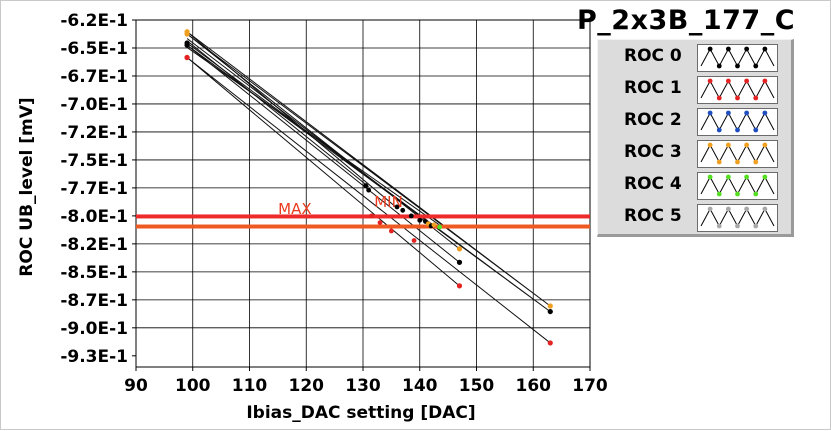  What do you see at coordinates (27, 187) in the screenshot?
I see `y-axis-label: ROC UB_level [mV]` at bounding box center [27, 187].